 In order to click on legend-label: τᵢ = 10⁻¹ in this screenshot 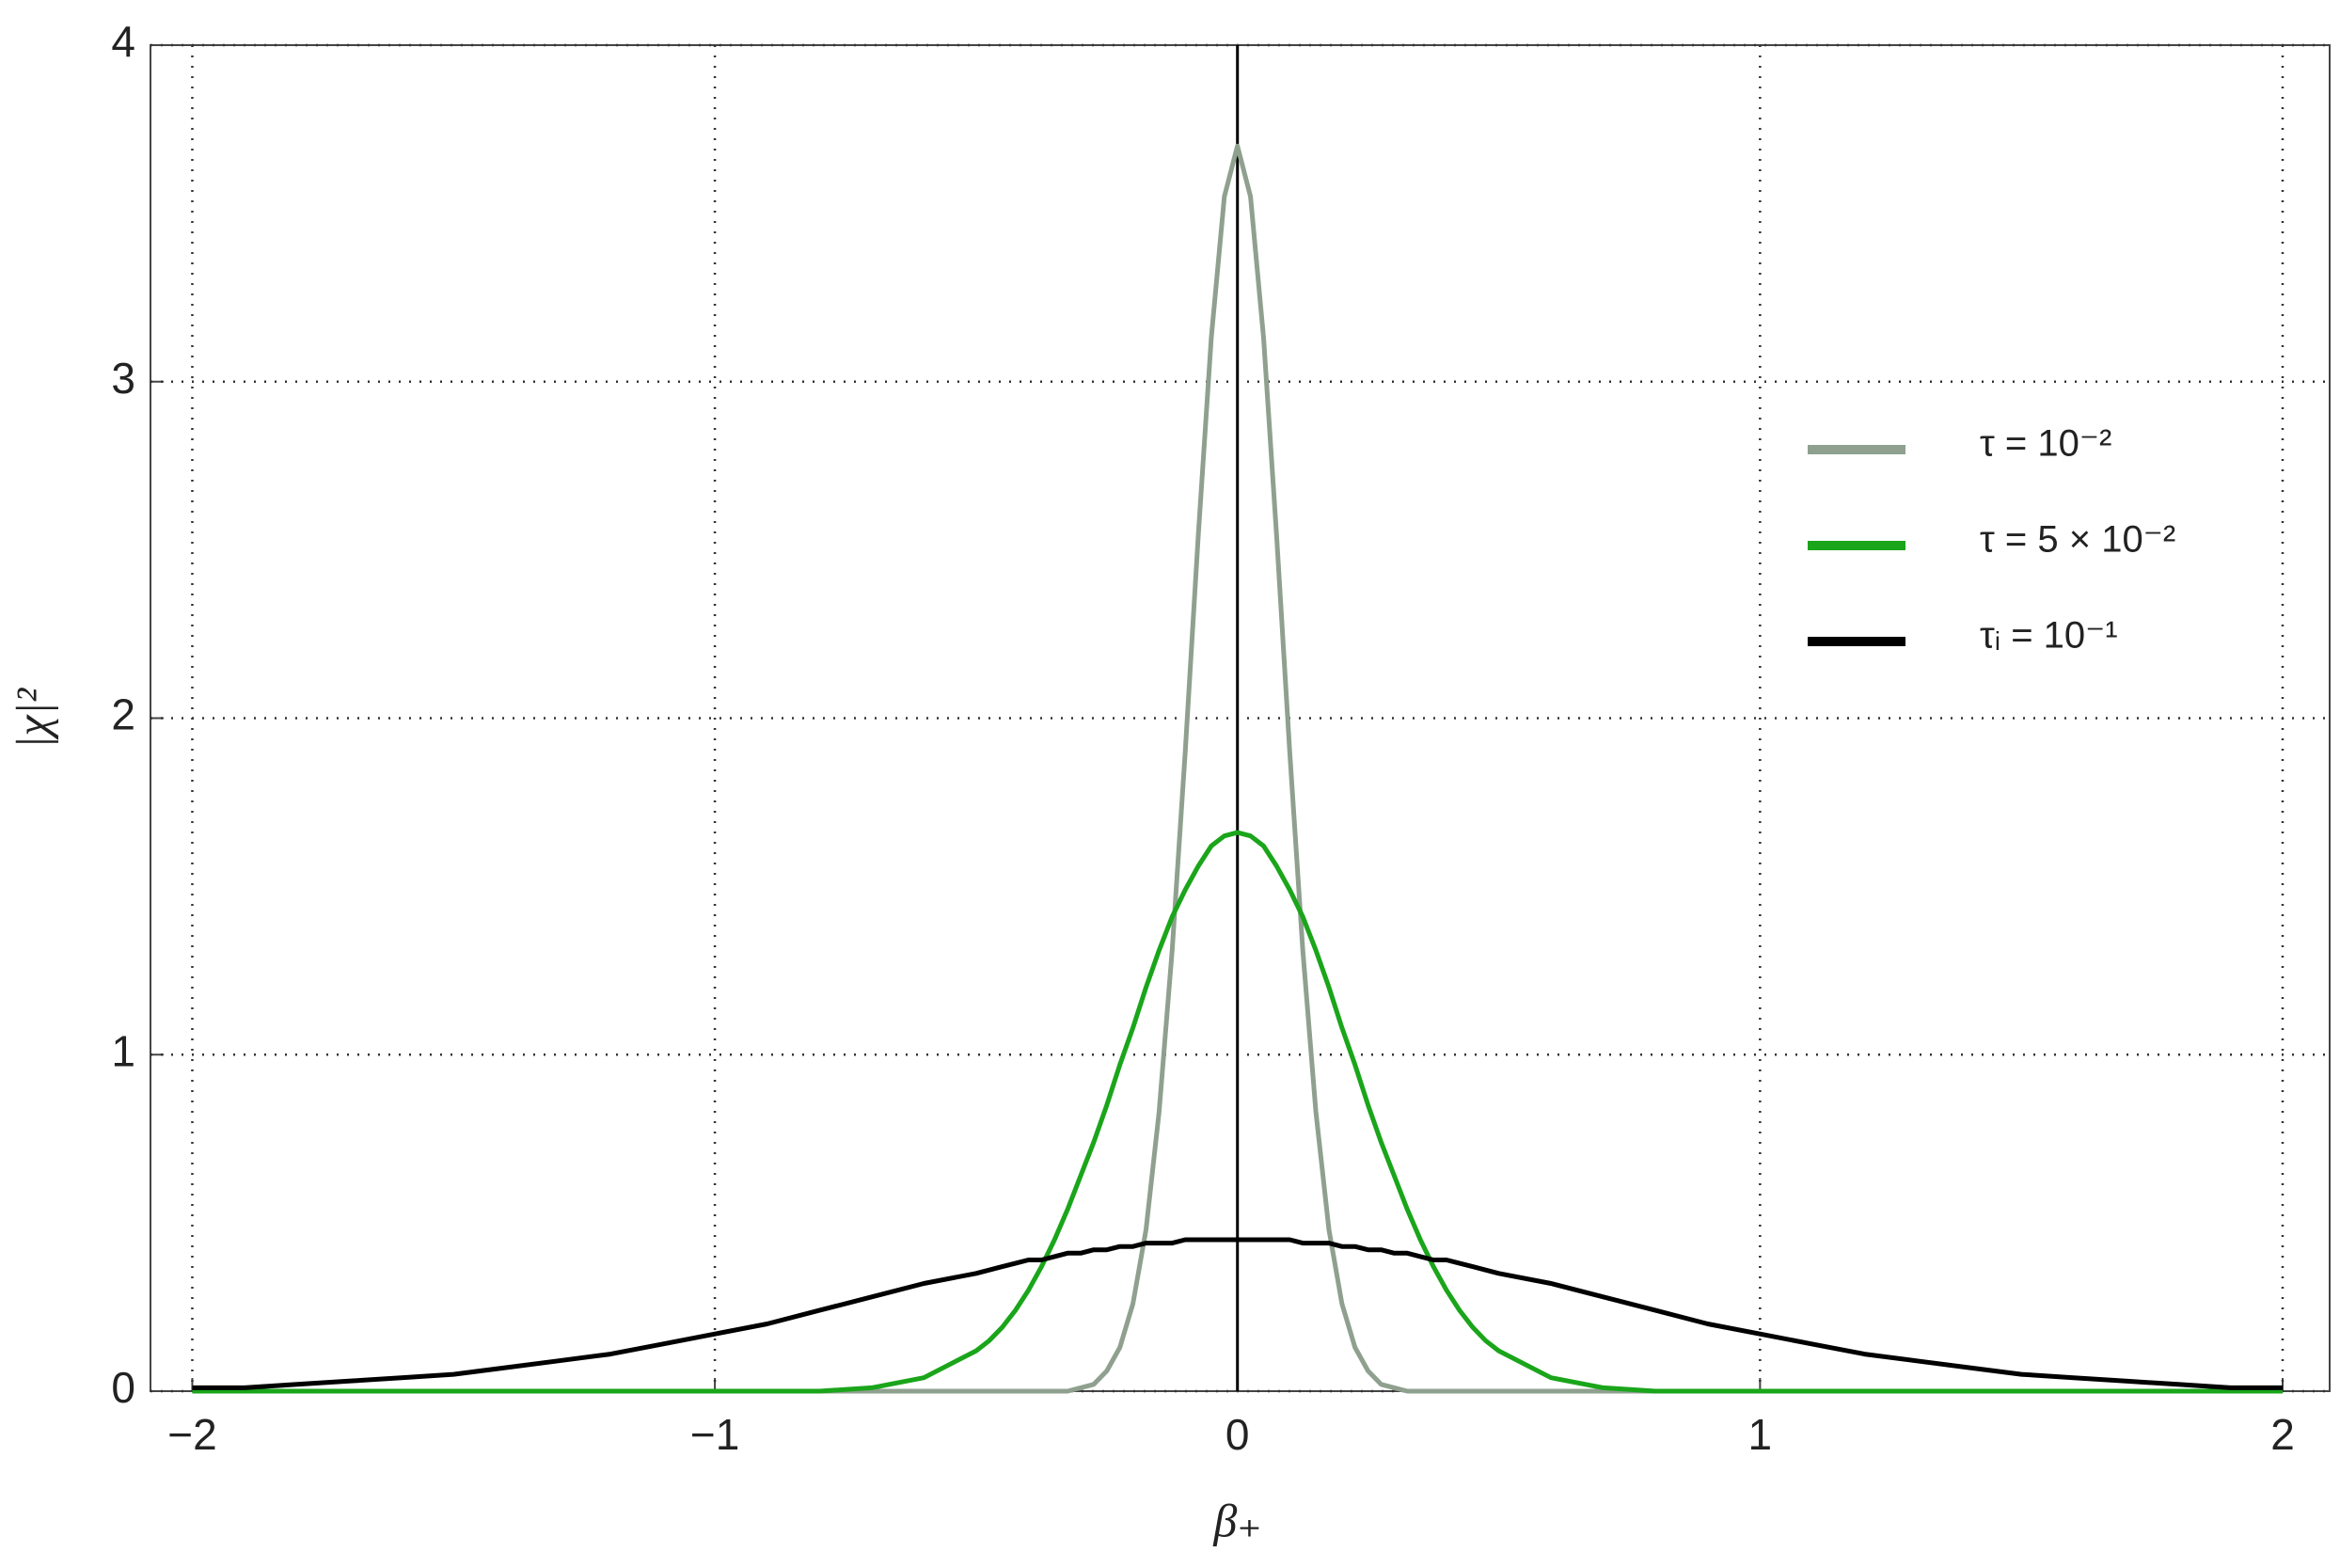, I will do `click(2049, 636)`.